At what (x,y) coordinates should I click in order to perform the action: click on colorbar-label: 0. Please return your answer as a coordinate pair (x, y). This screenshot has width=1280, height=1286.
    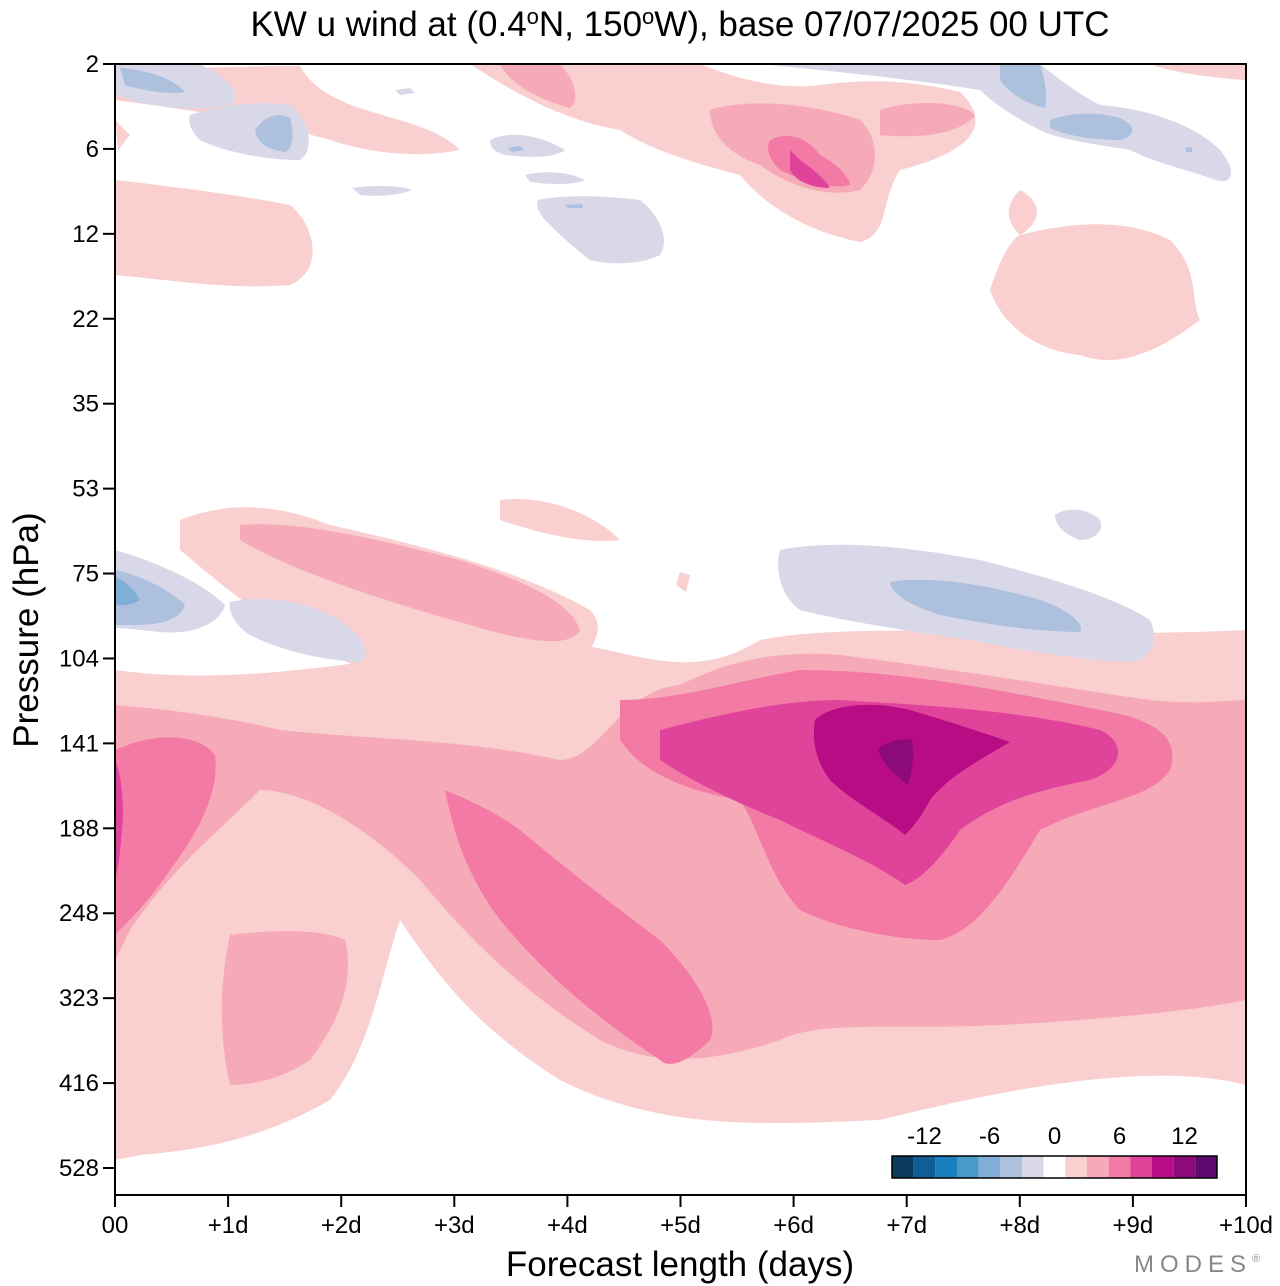
    Looking at the image, I should click on (1054, 1136).